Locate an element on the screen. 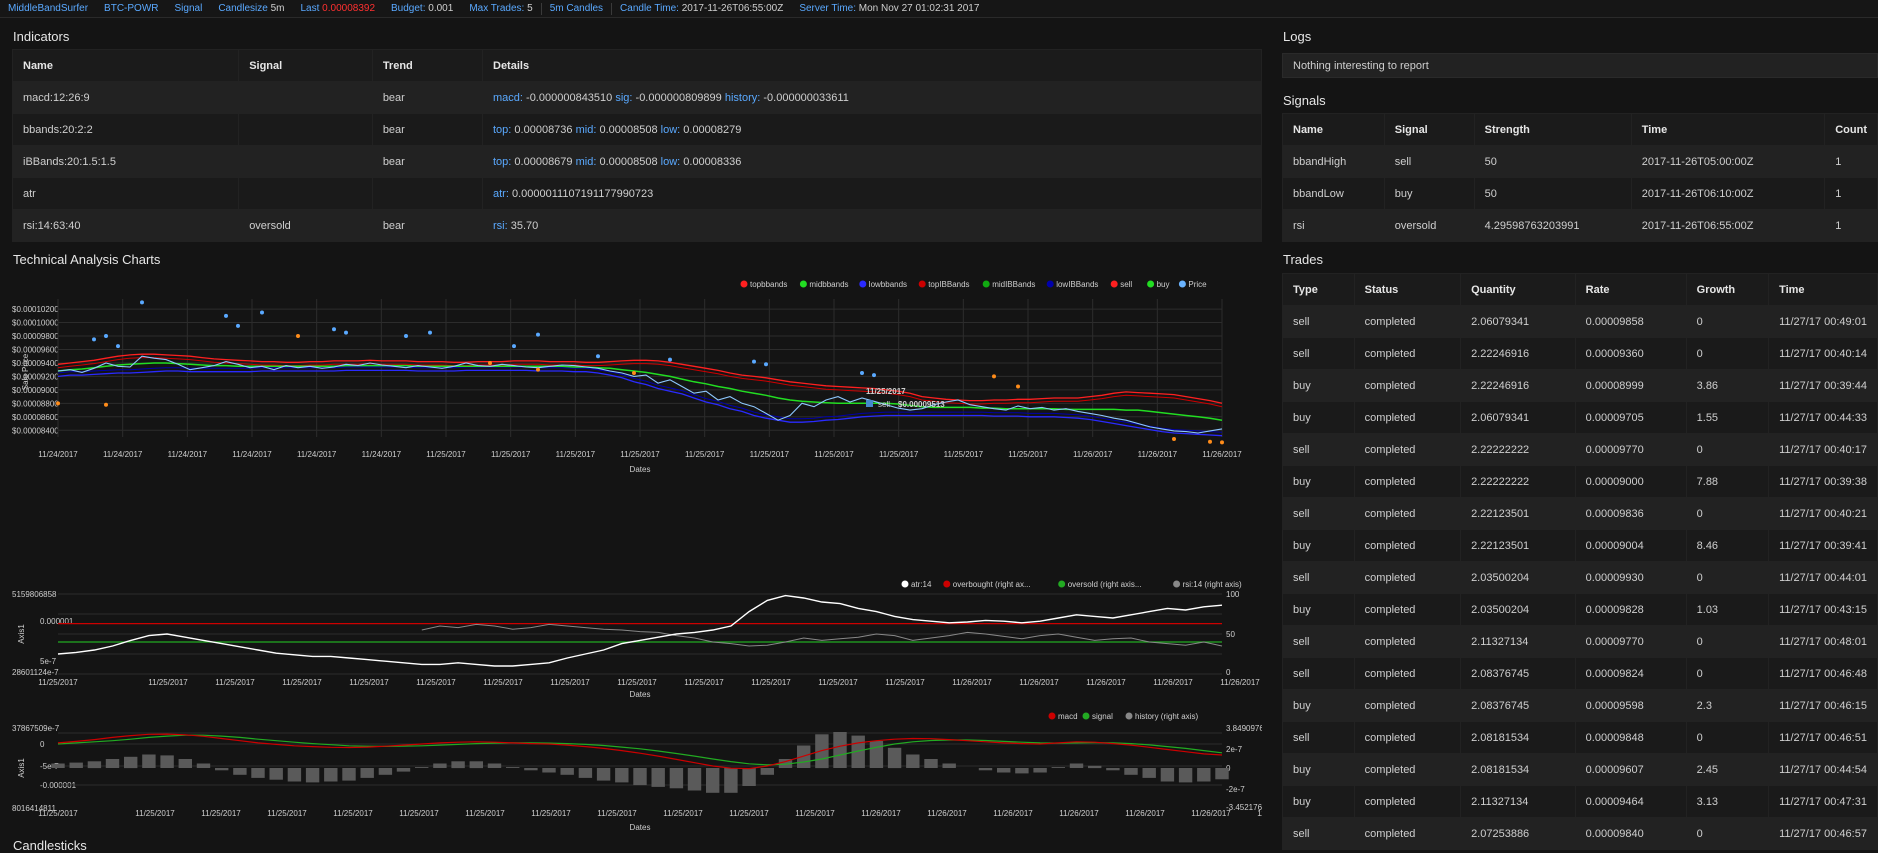 The image size is (1878, 853). legend-item: macd is located at coordinates (1063, 716).